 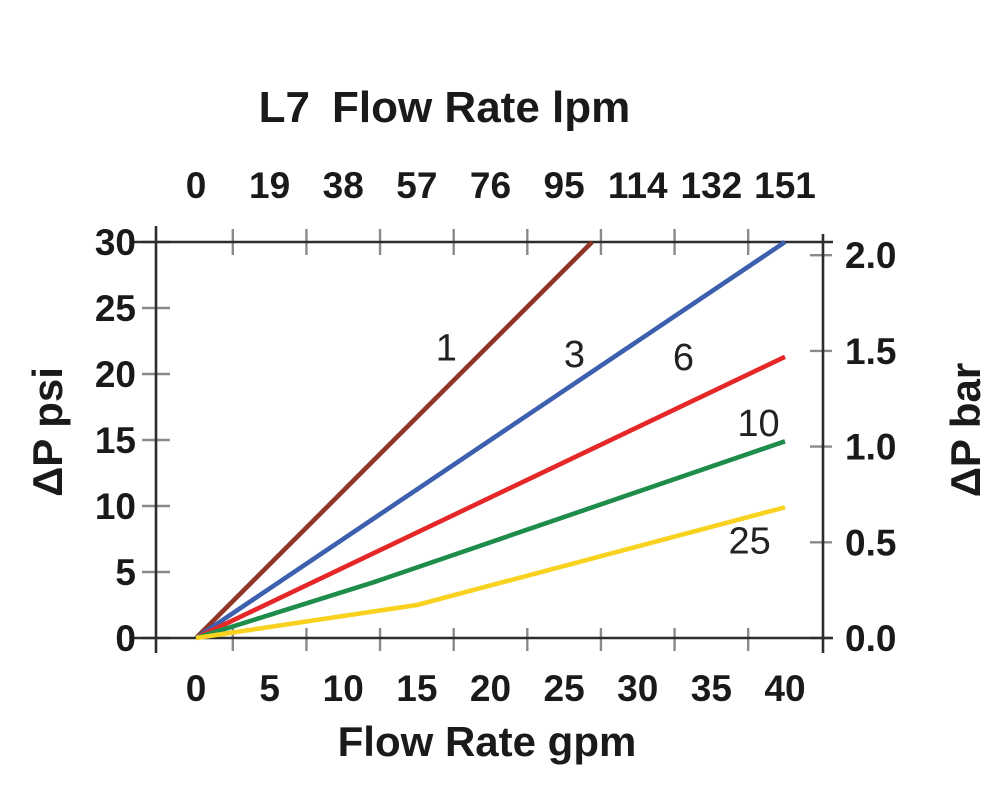 I want to click on bottom-axis-tick-label: 30, so click(x=637, y=688).